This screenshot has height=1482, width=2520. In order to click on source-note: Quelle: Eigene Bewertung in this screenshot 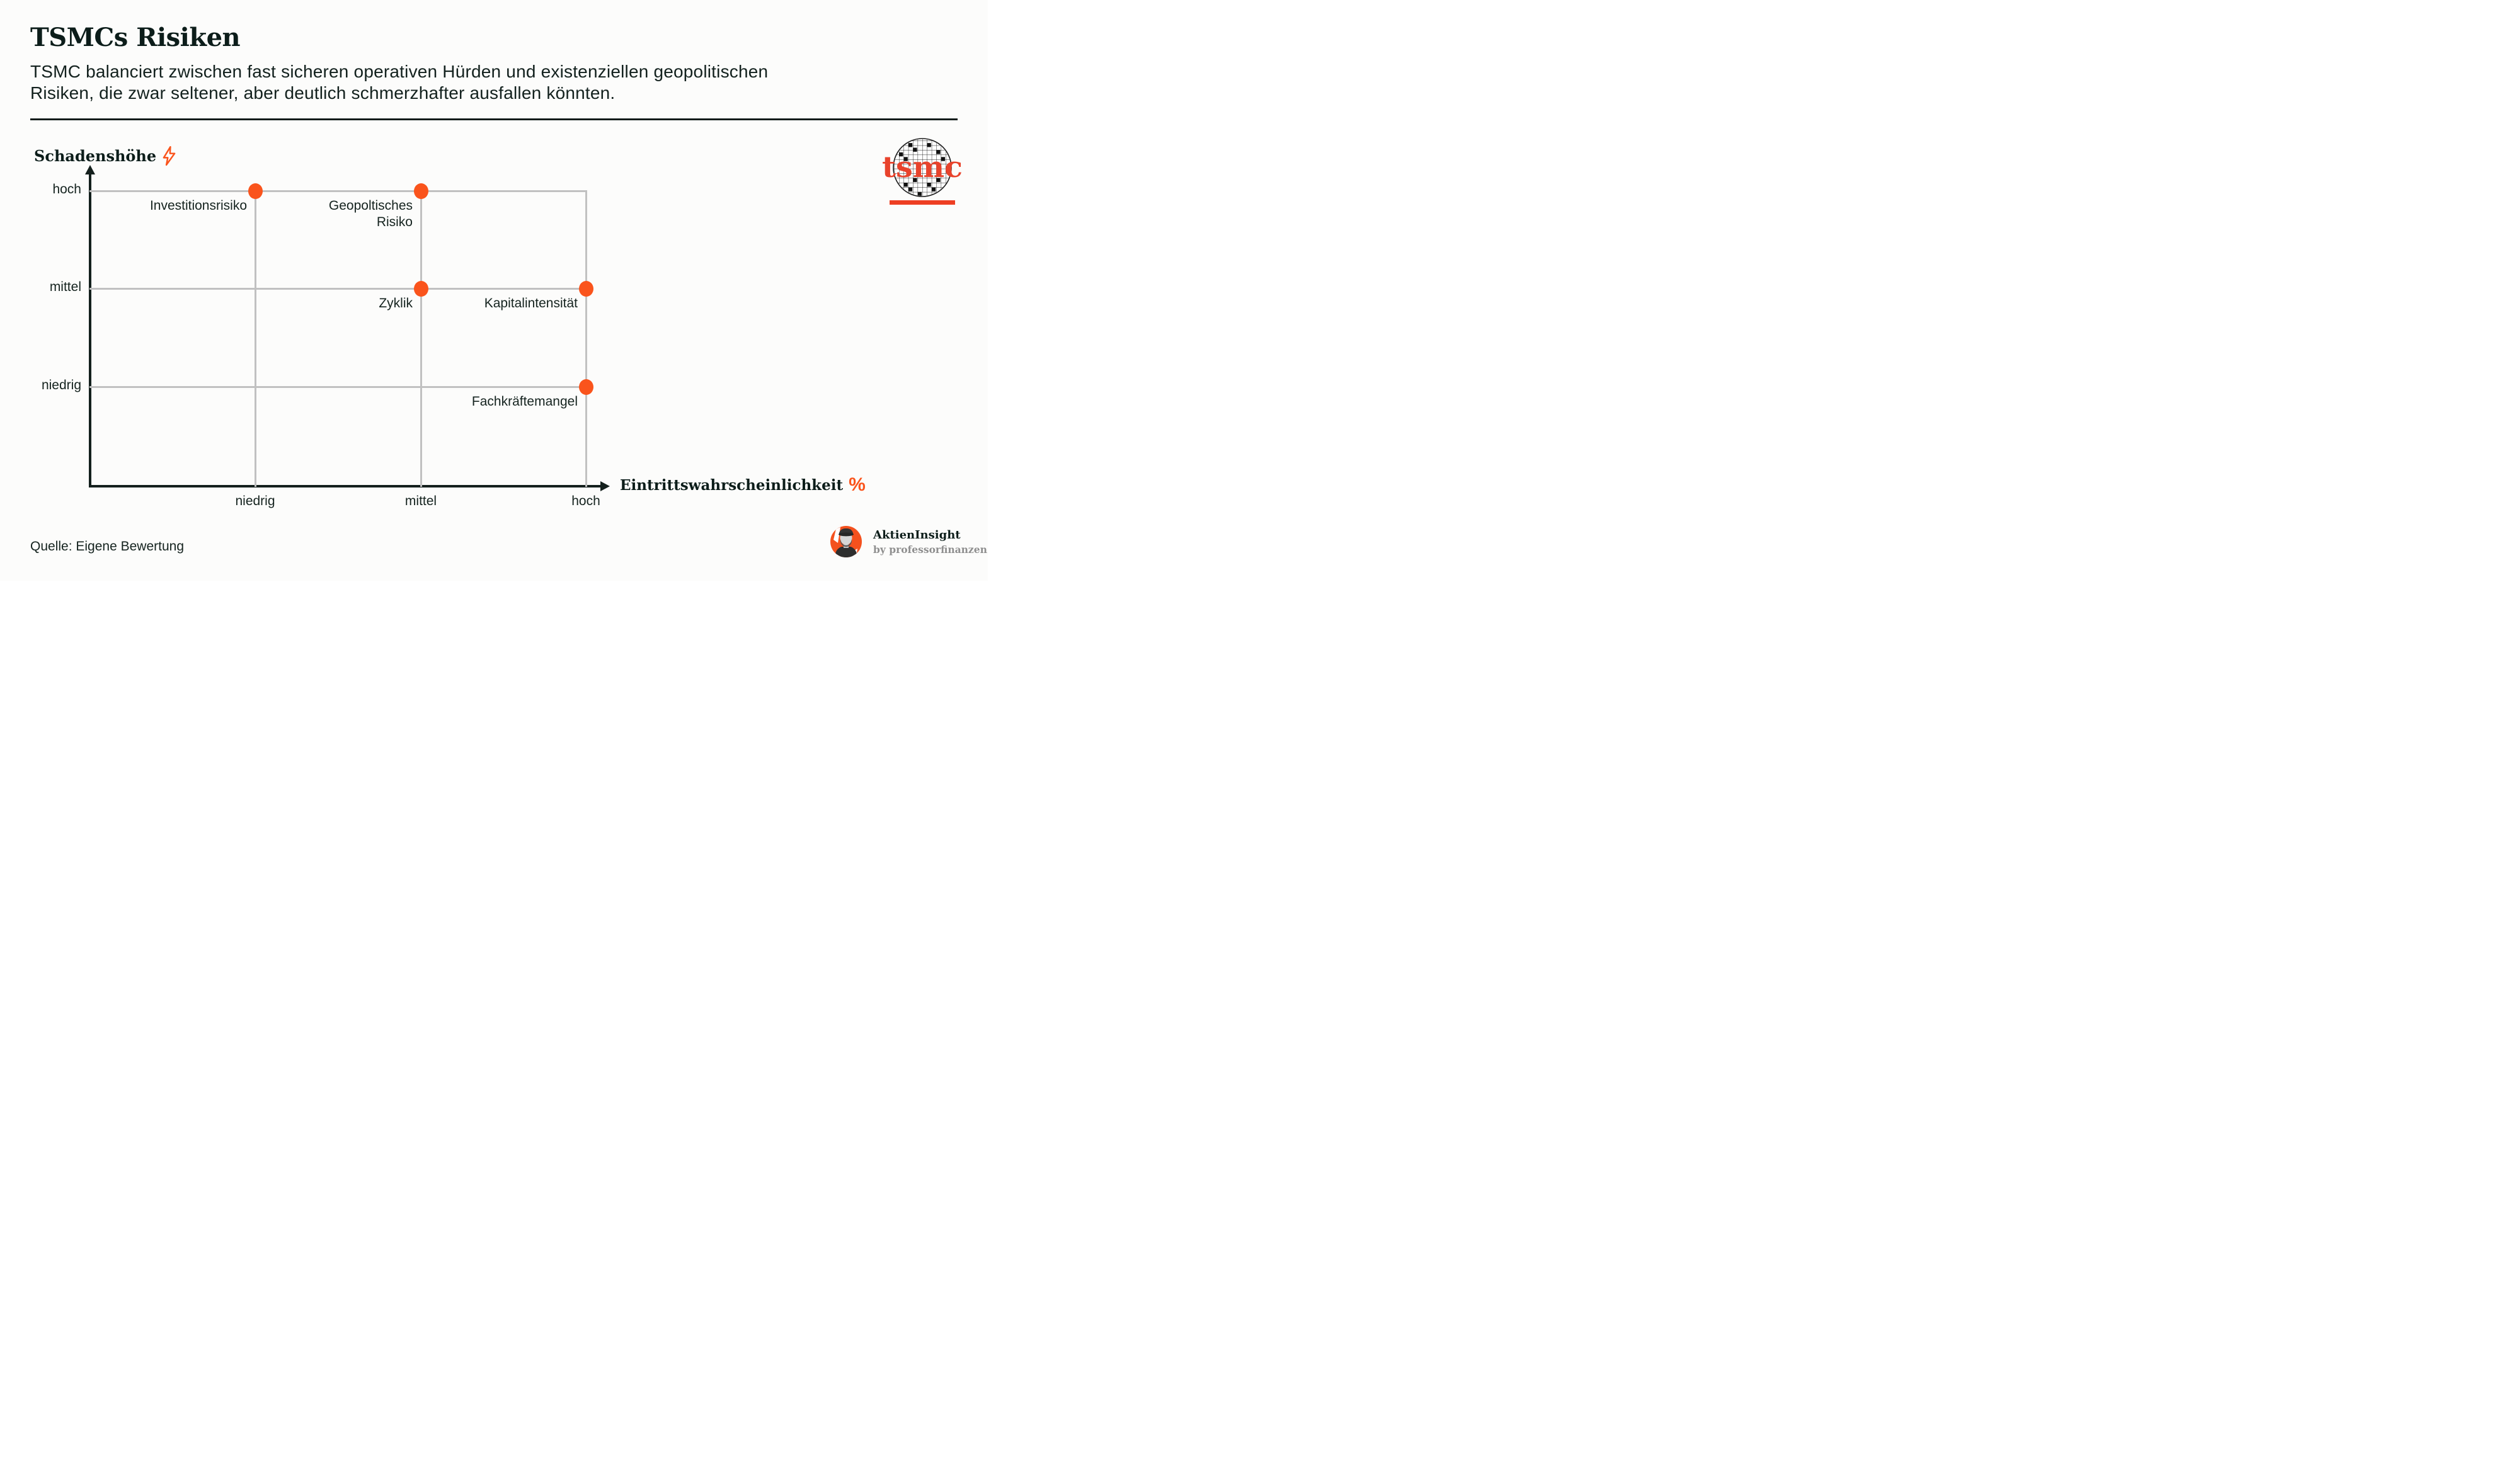, I will do `click(107, 546)`.